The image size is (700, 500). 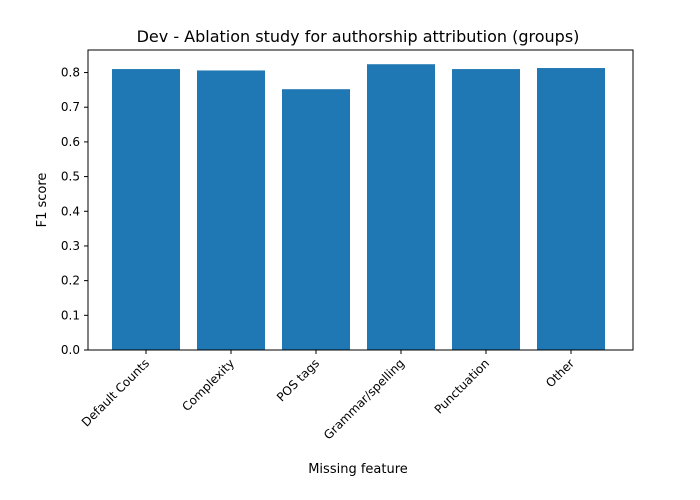 I want to click on x-tick-label: Punctuation, so click(x=462, y=386).